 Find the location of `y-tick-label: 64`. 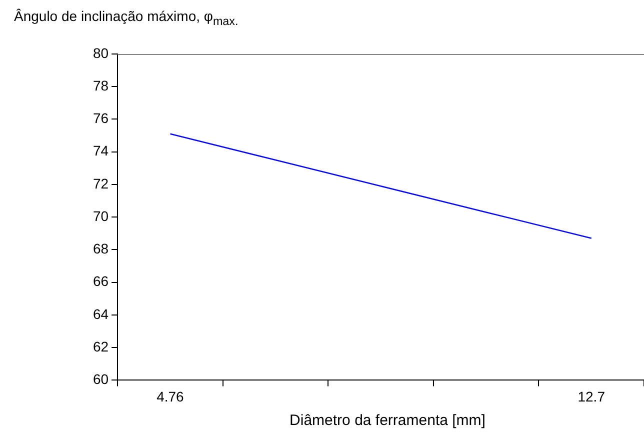

y-tick-label: 64 is located at coordinates (100, 314).